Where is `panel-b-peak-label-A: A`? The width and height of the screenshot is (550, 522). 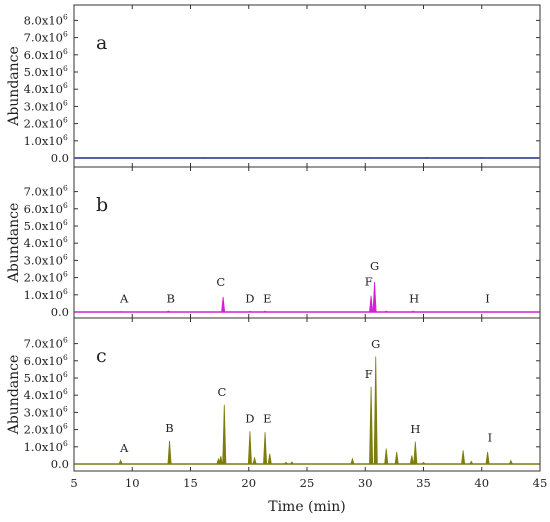
panel-b-peak-label-A: A is located at coordinates (124, 299).